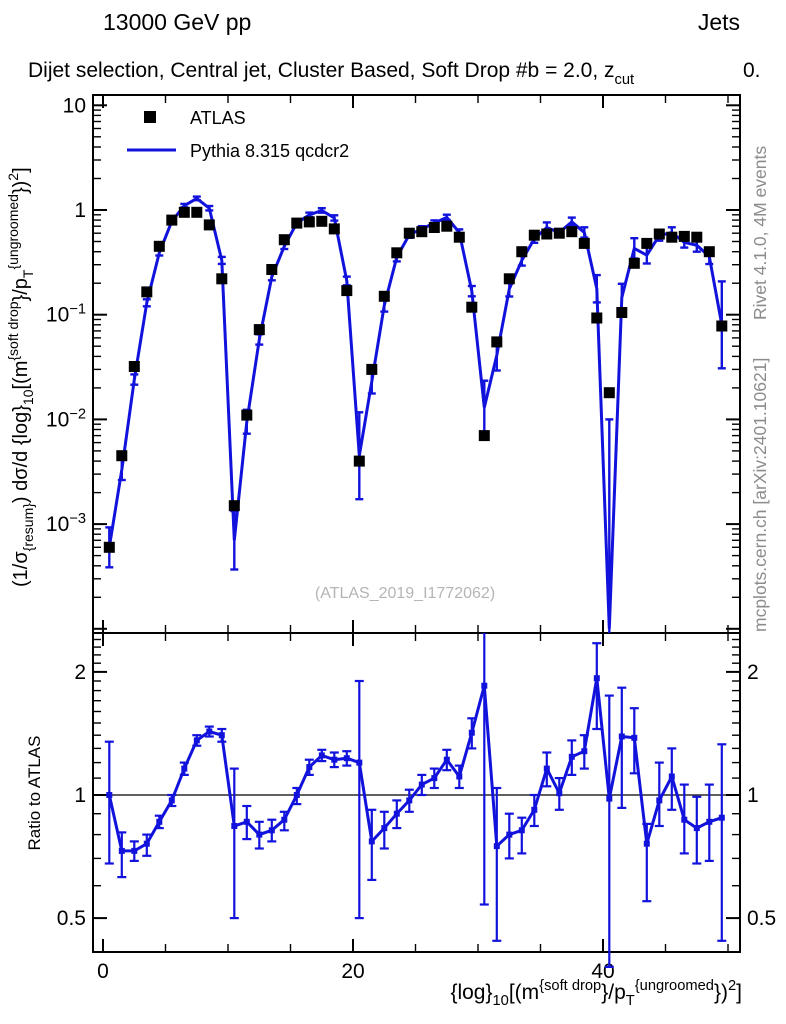 Image resolution: width=786 pixels, height=1024 pixels. I want to click on ratio-axis-label: Ratio to ATLAS, so click(34, 793).